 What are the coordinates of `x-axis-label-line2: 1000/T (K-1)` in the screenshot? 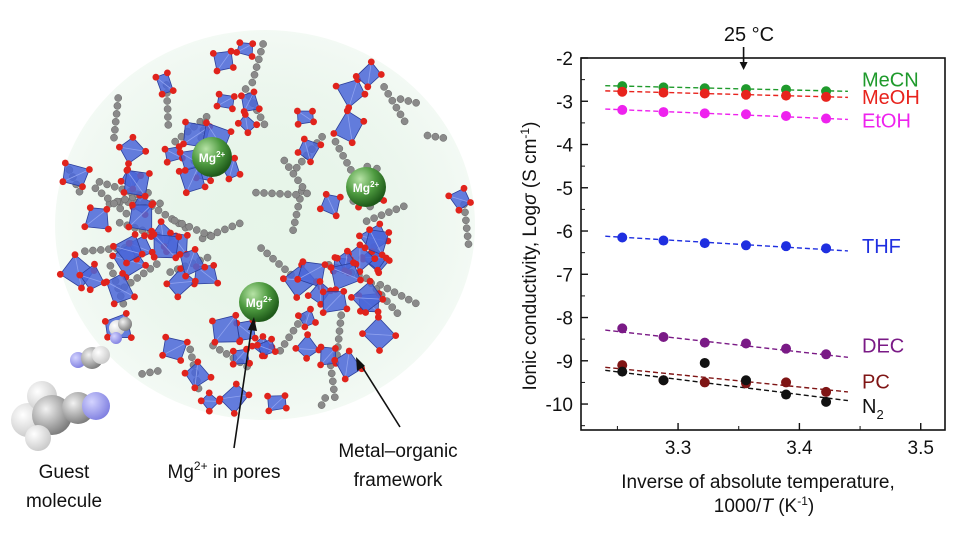 It's located at (764, 505).